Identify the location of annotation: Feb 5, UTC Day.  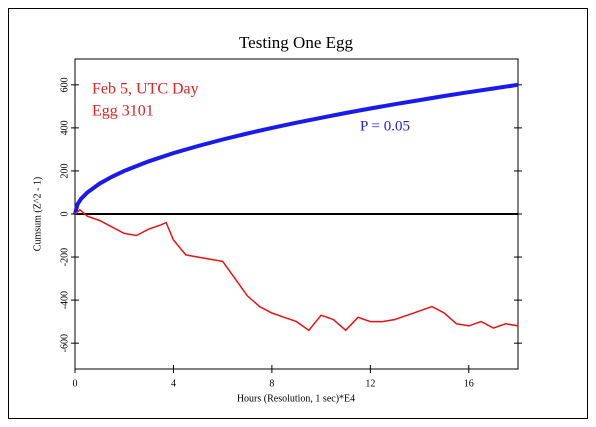
(145, 89).